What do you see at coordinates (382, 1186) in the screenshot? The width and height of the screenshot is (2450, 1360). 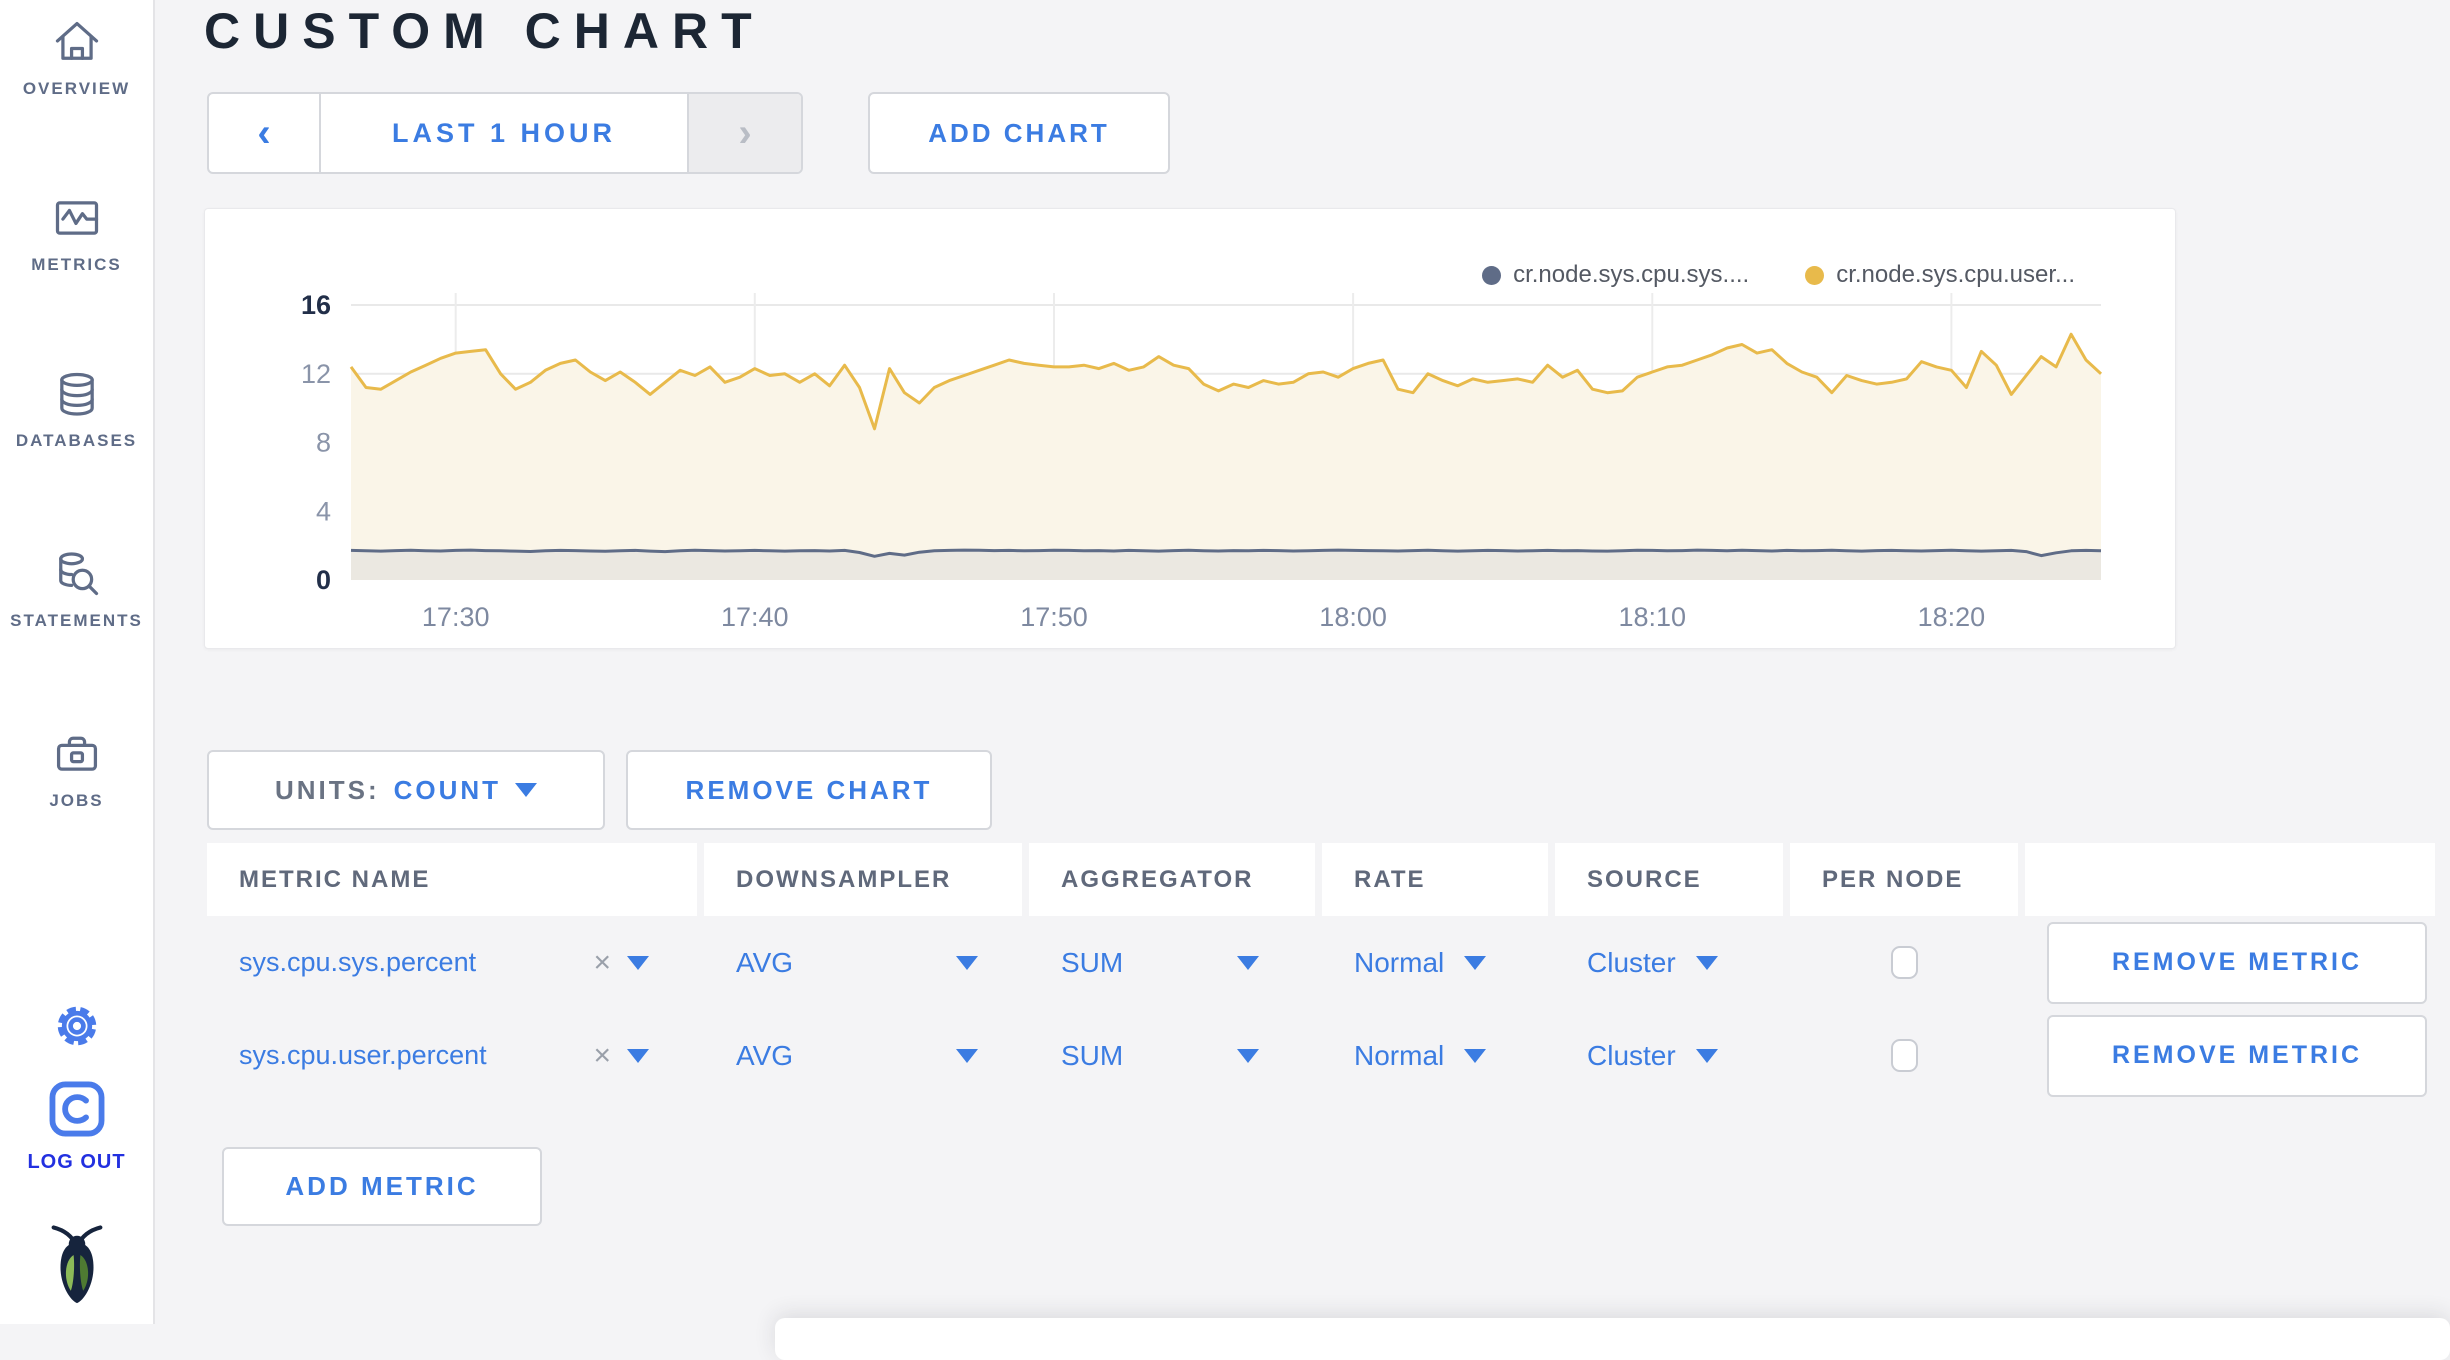 I see `add-metric-button: ADD METRIC` at bounding box center [382, 1186].